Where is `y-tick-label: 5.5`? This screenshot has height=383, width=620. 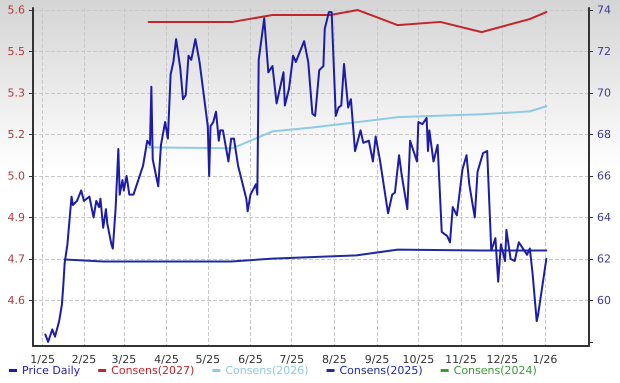
y-tick-label: 5.5 is located at coordinates (16, 51).